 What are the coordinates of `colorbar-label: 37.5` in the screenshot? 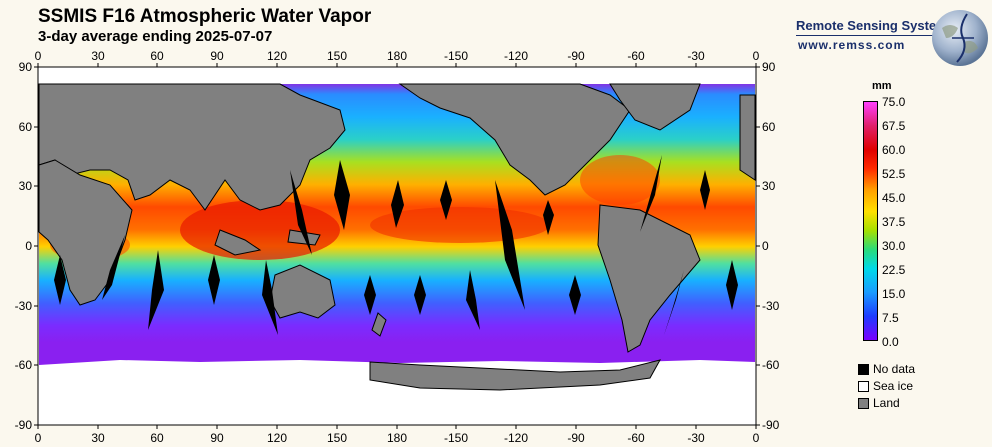 It's located at (894, 222).